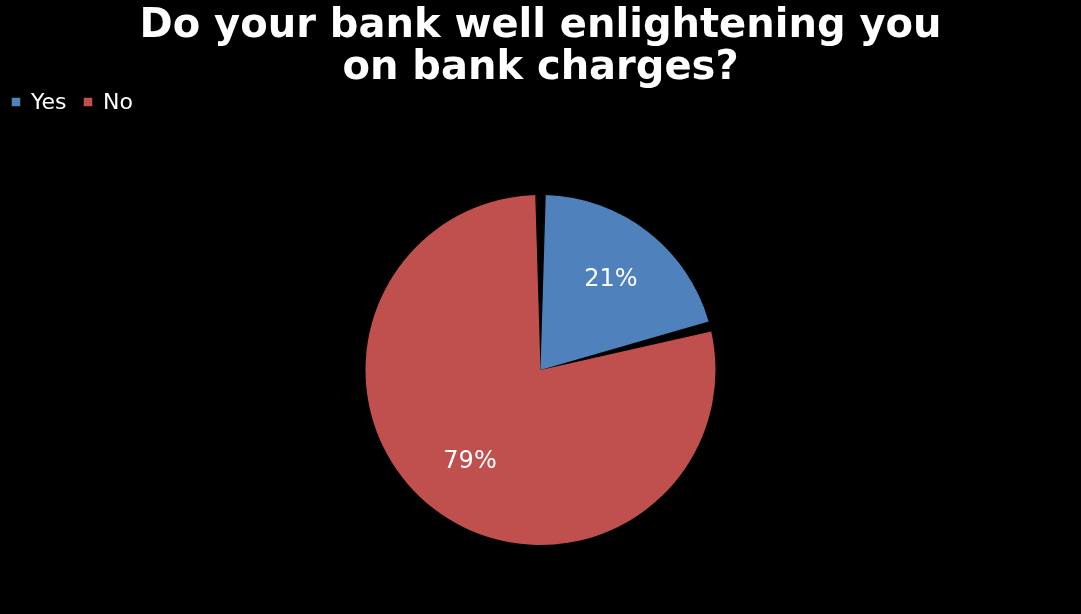 The width and height of the screenshot is (1081, 614). What do you see at coordinates (48, 101) in the screenshot?
I see `legend-label: Yes` at bounding box center [48, 101].